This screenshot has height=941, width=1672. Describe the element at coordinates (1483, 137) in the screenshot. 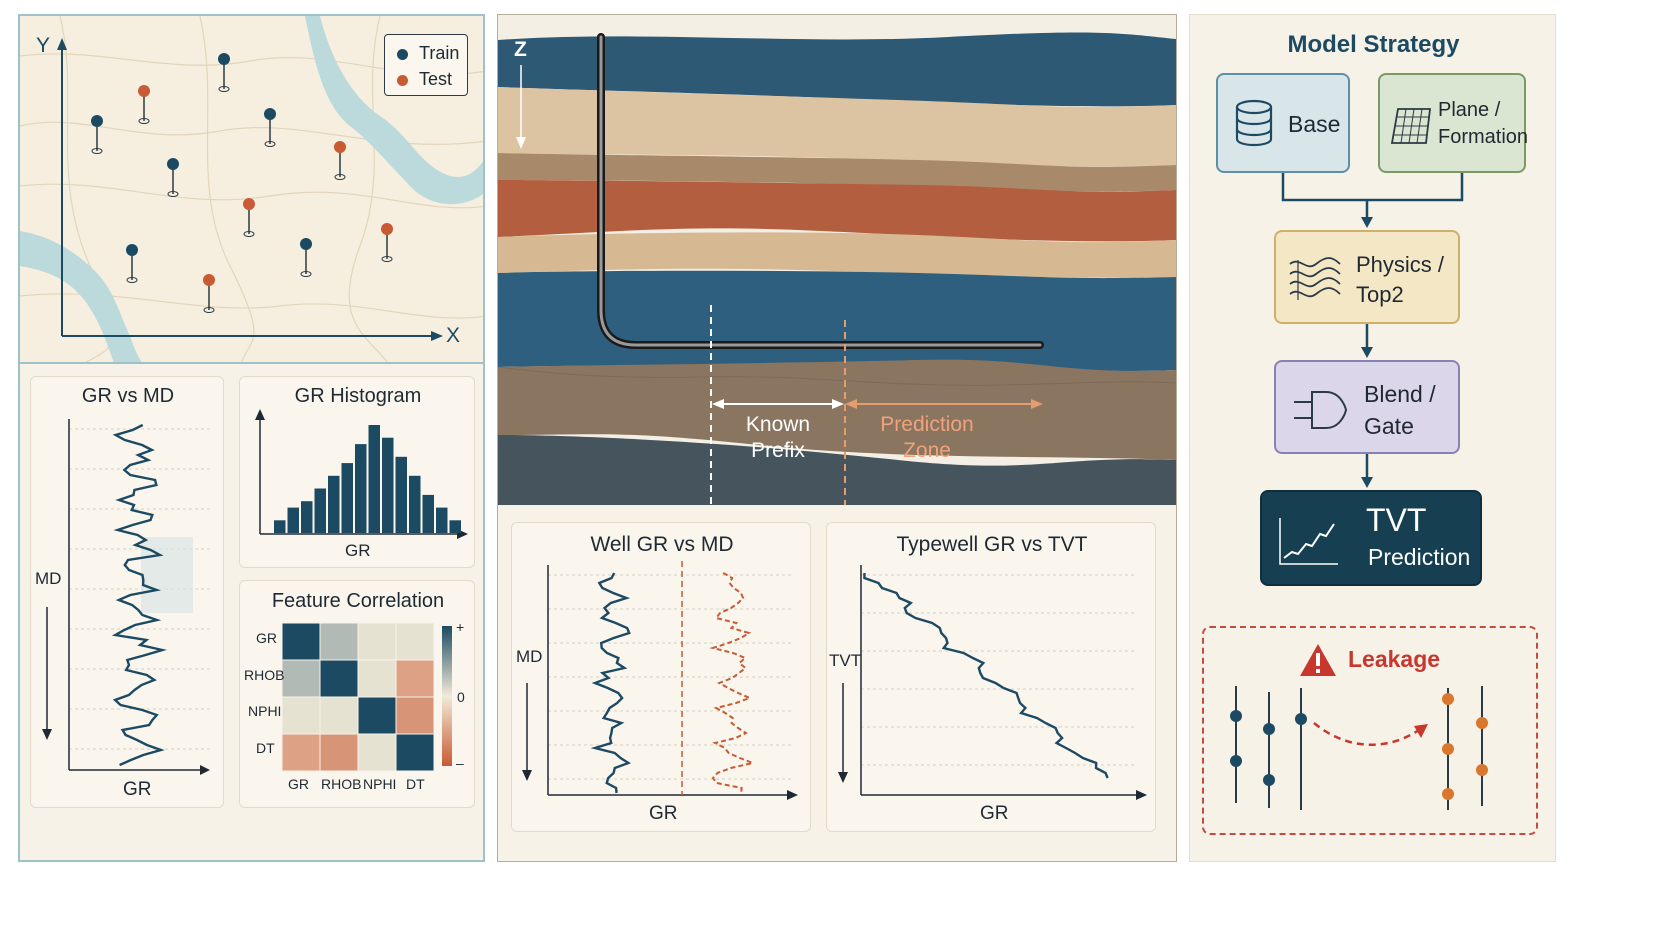

I see `plane-line-2: Formation` at that location.